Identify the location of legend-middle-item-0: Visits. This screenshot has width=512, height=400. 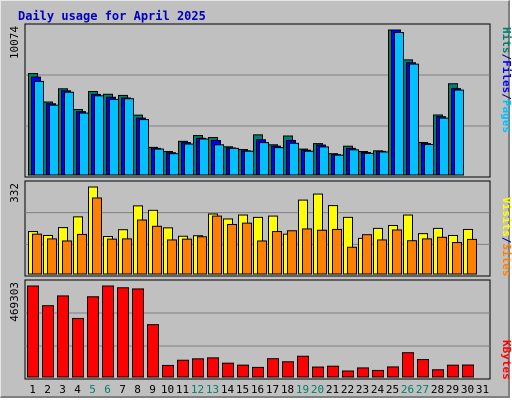
(506, 217).